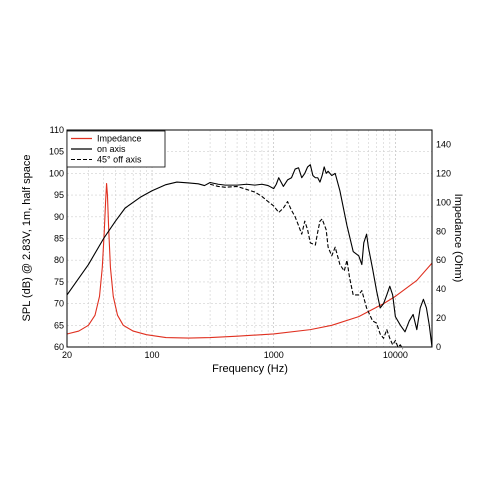 This screenshot has width=500, height=500. I want to click on left-tick-label: 100, so click(56, 173).